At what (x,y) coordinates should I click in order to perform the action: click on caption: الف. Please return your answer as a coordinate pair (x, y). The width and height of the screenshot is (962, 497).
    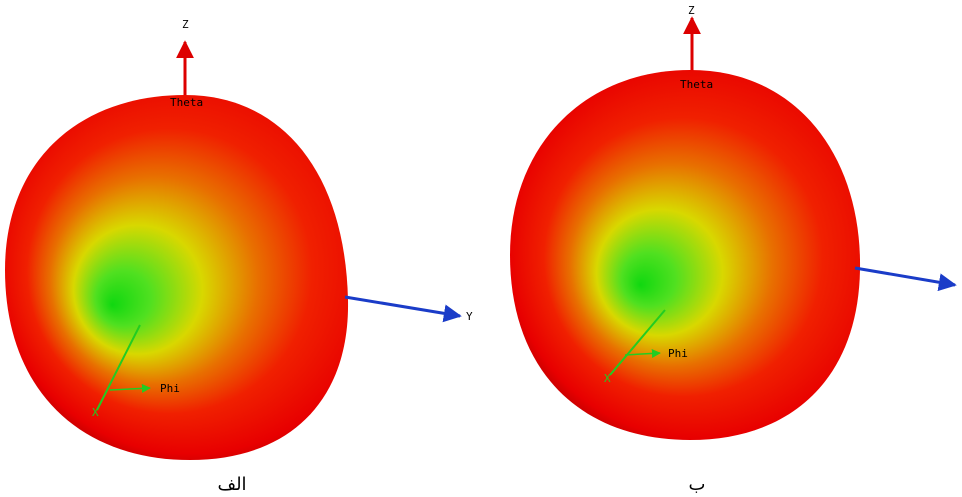
    Looking at the image, I should click on (231, 484).